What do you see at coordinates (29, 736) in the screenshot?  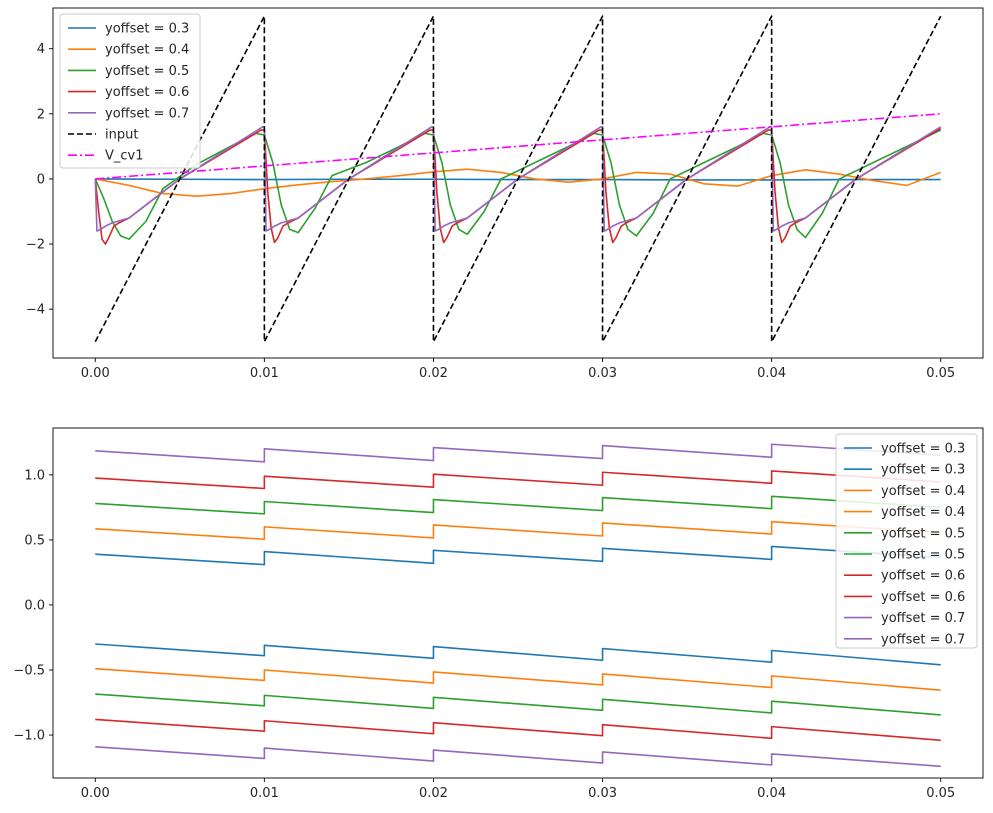 I see `y-tick-label: −1.0` at bounding box center [29, 736].